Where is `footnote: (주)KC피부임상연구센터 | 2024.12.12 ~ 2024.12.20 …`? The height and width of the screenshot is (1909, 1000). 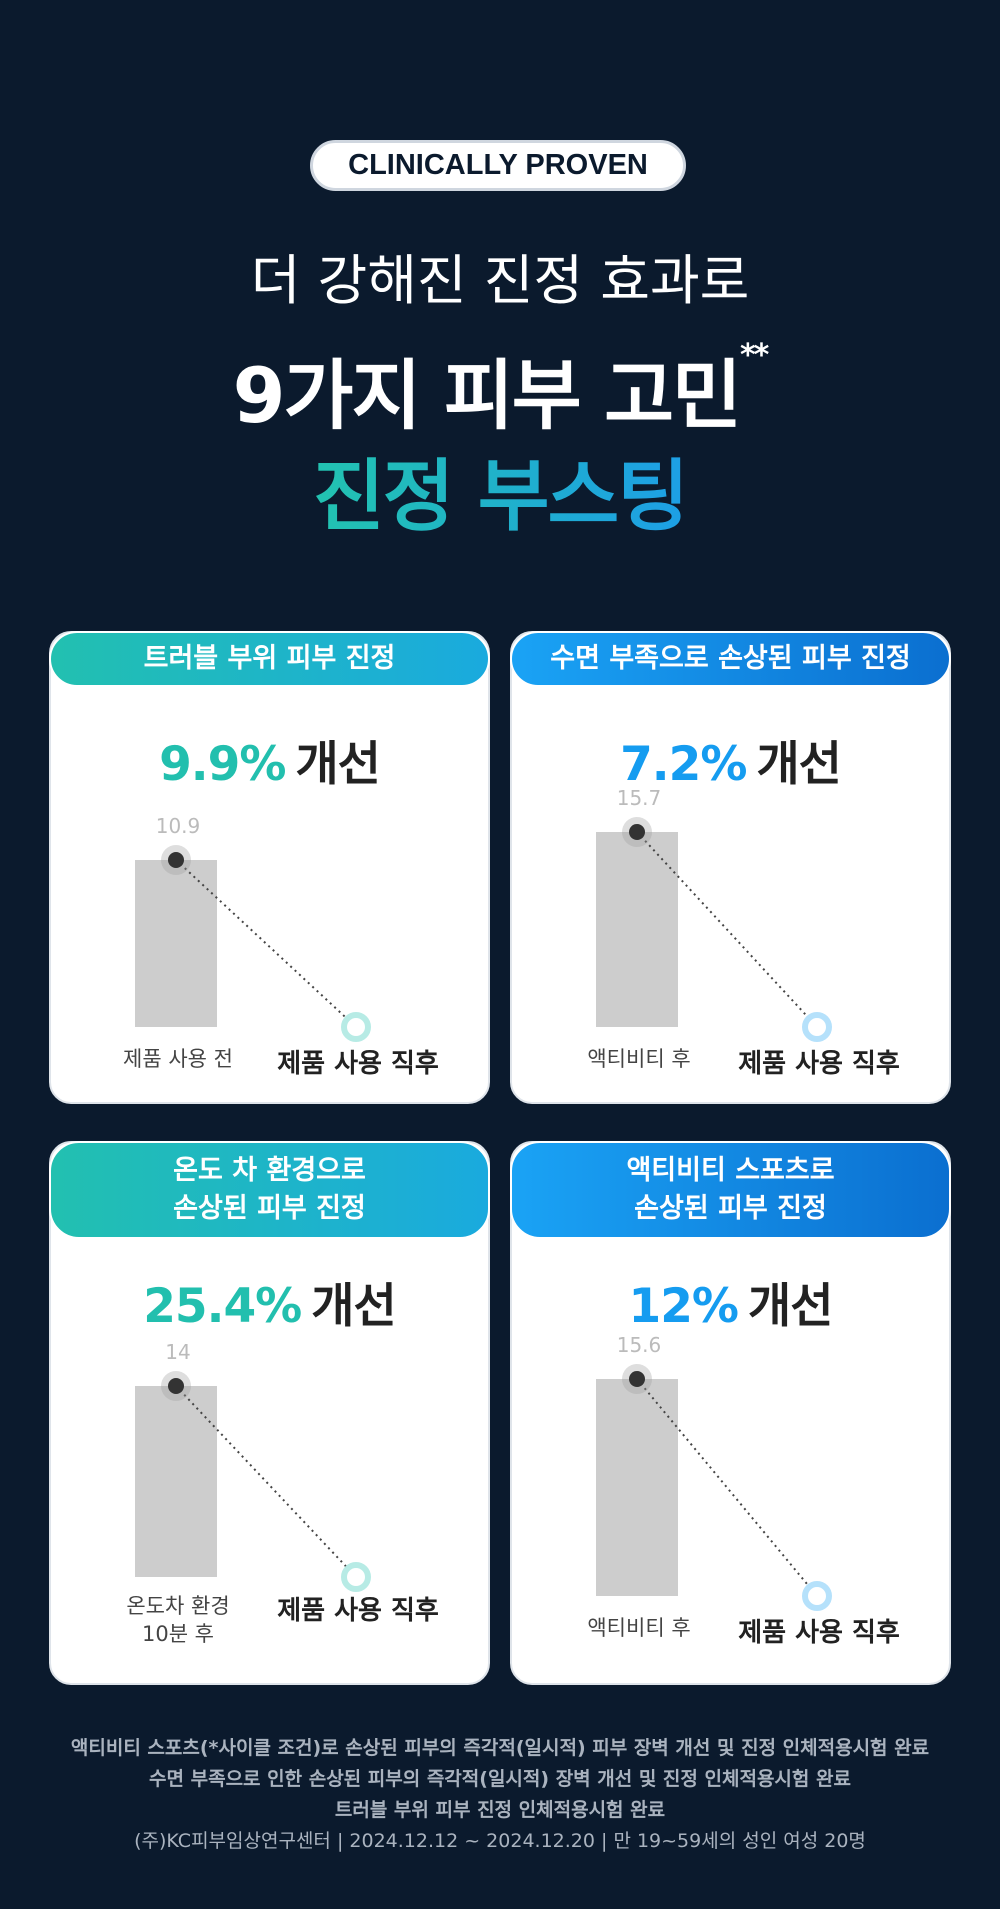
footnote: (주)KC피부임상연구센터 | 2024.12.12 ~ 2024.12.20 … is located at coordinates (500, 1841).